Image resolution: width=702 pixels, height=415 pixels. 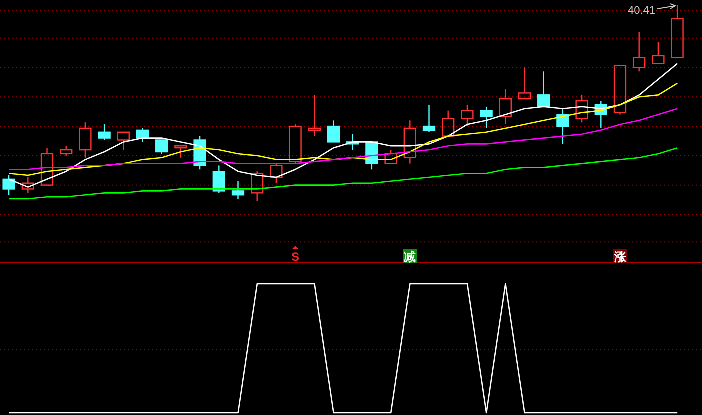 I want to click on annotation: 40.41, so click(x=642, y=11).